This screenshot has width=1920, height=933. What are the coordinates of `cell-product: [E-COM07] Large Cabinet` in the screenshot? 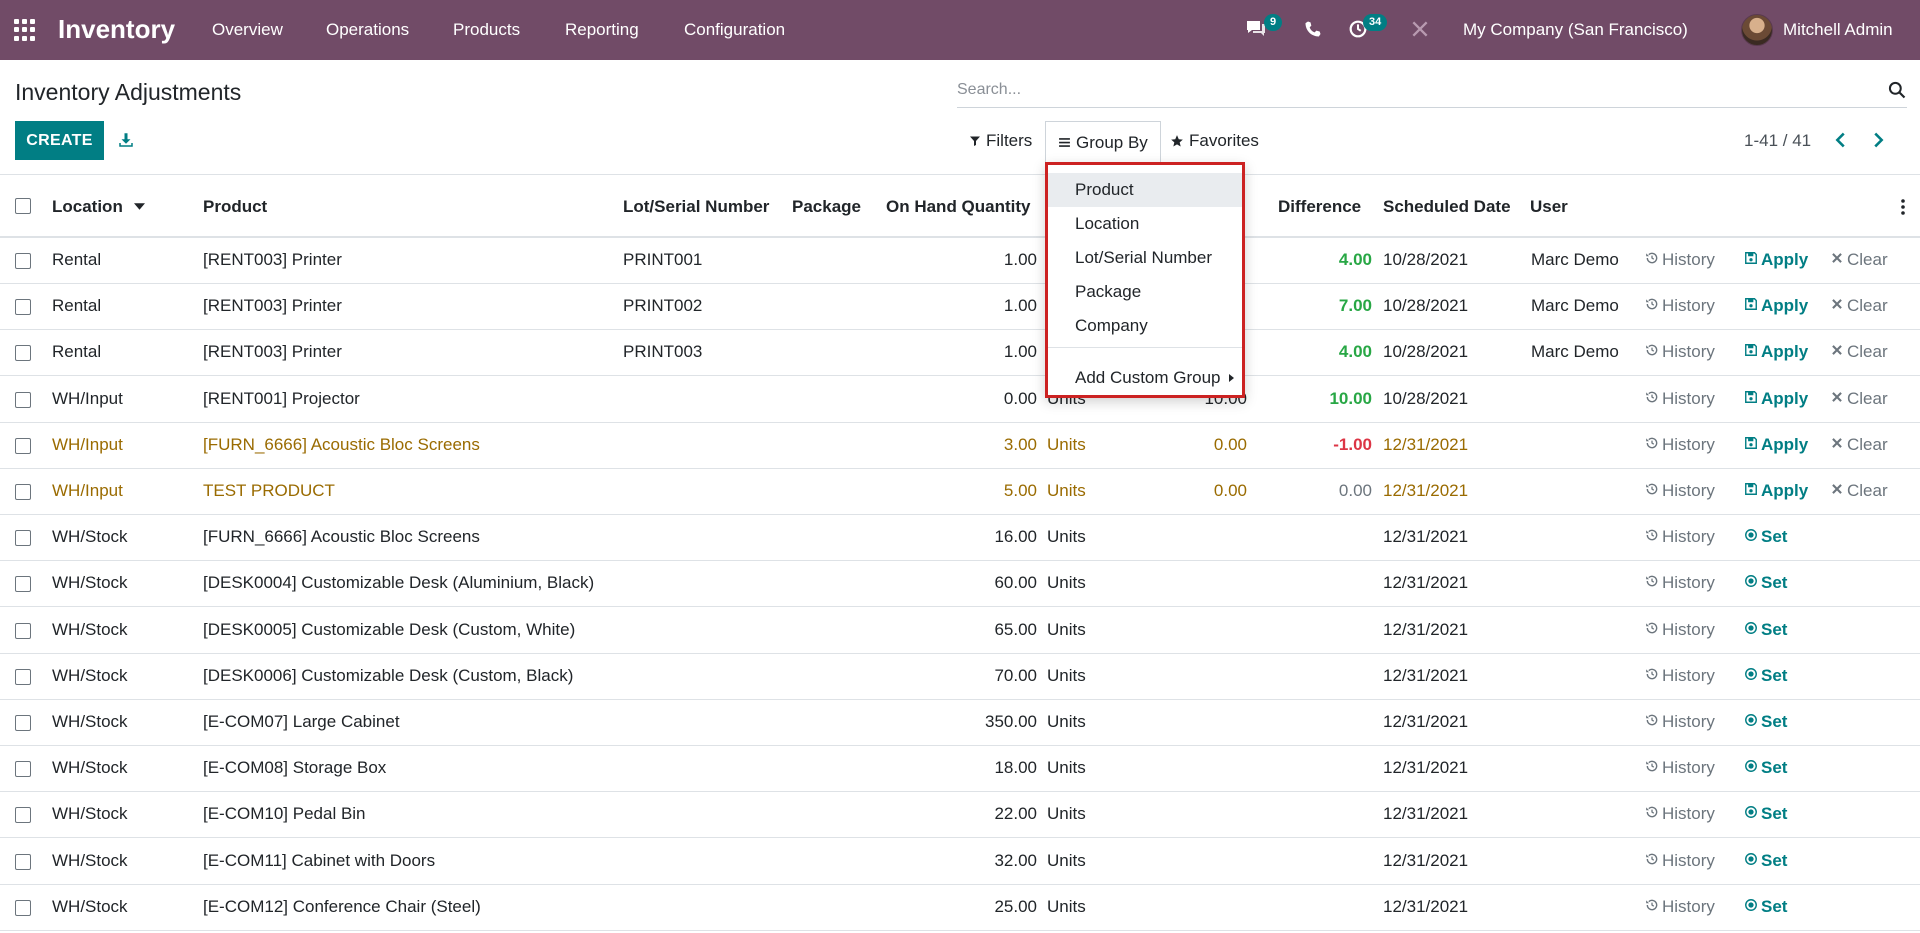 It's located at (301, 721).